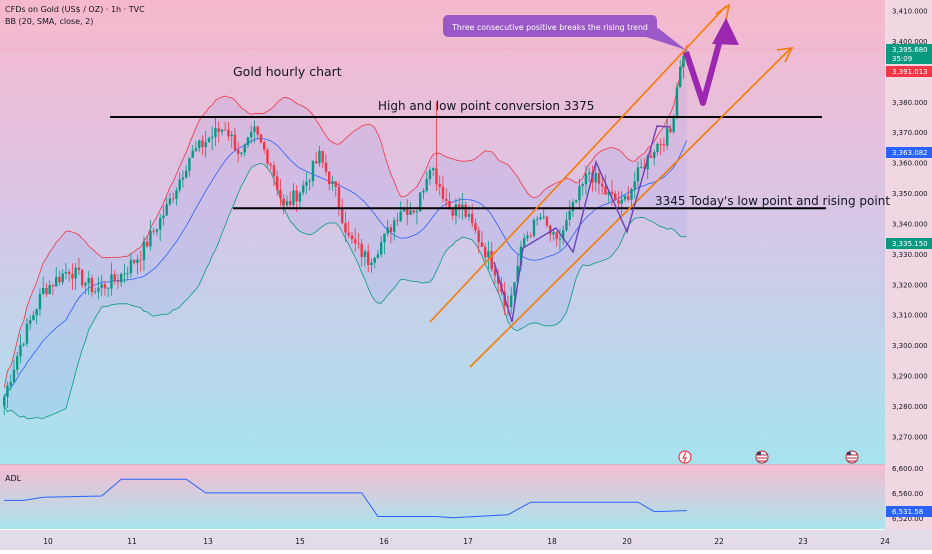 The height and width of the screenshot is (554, 932). What do you see at coordinates (910, 194) in the screenshot?
I see `price-tick-label: 3,350.000` at bounding box center [910, 194].